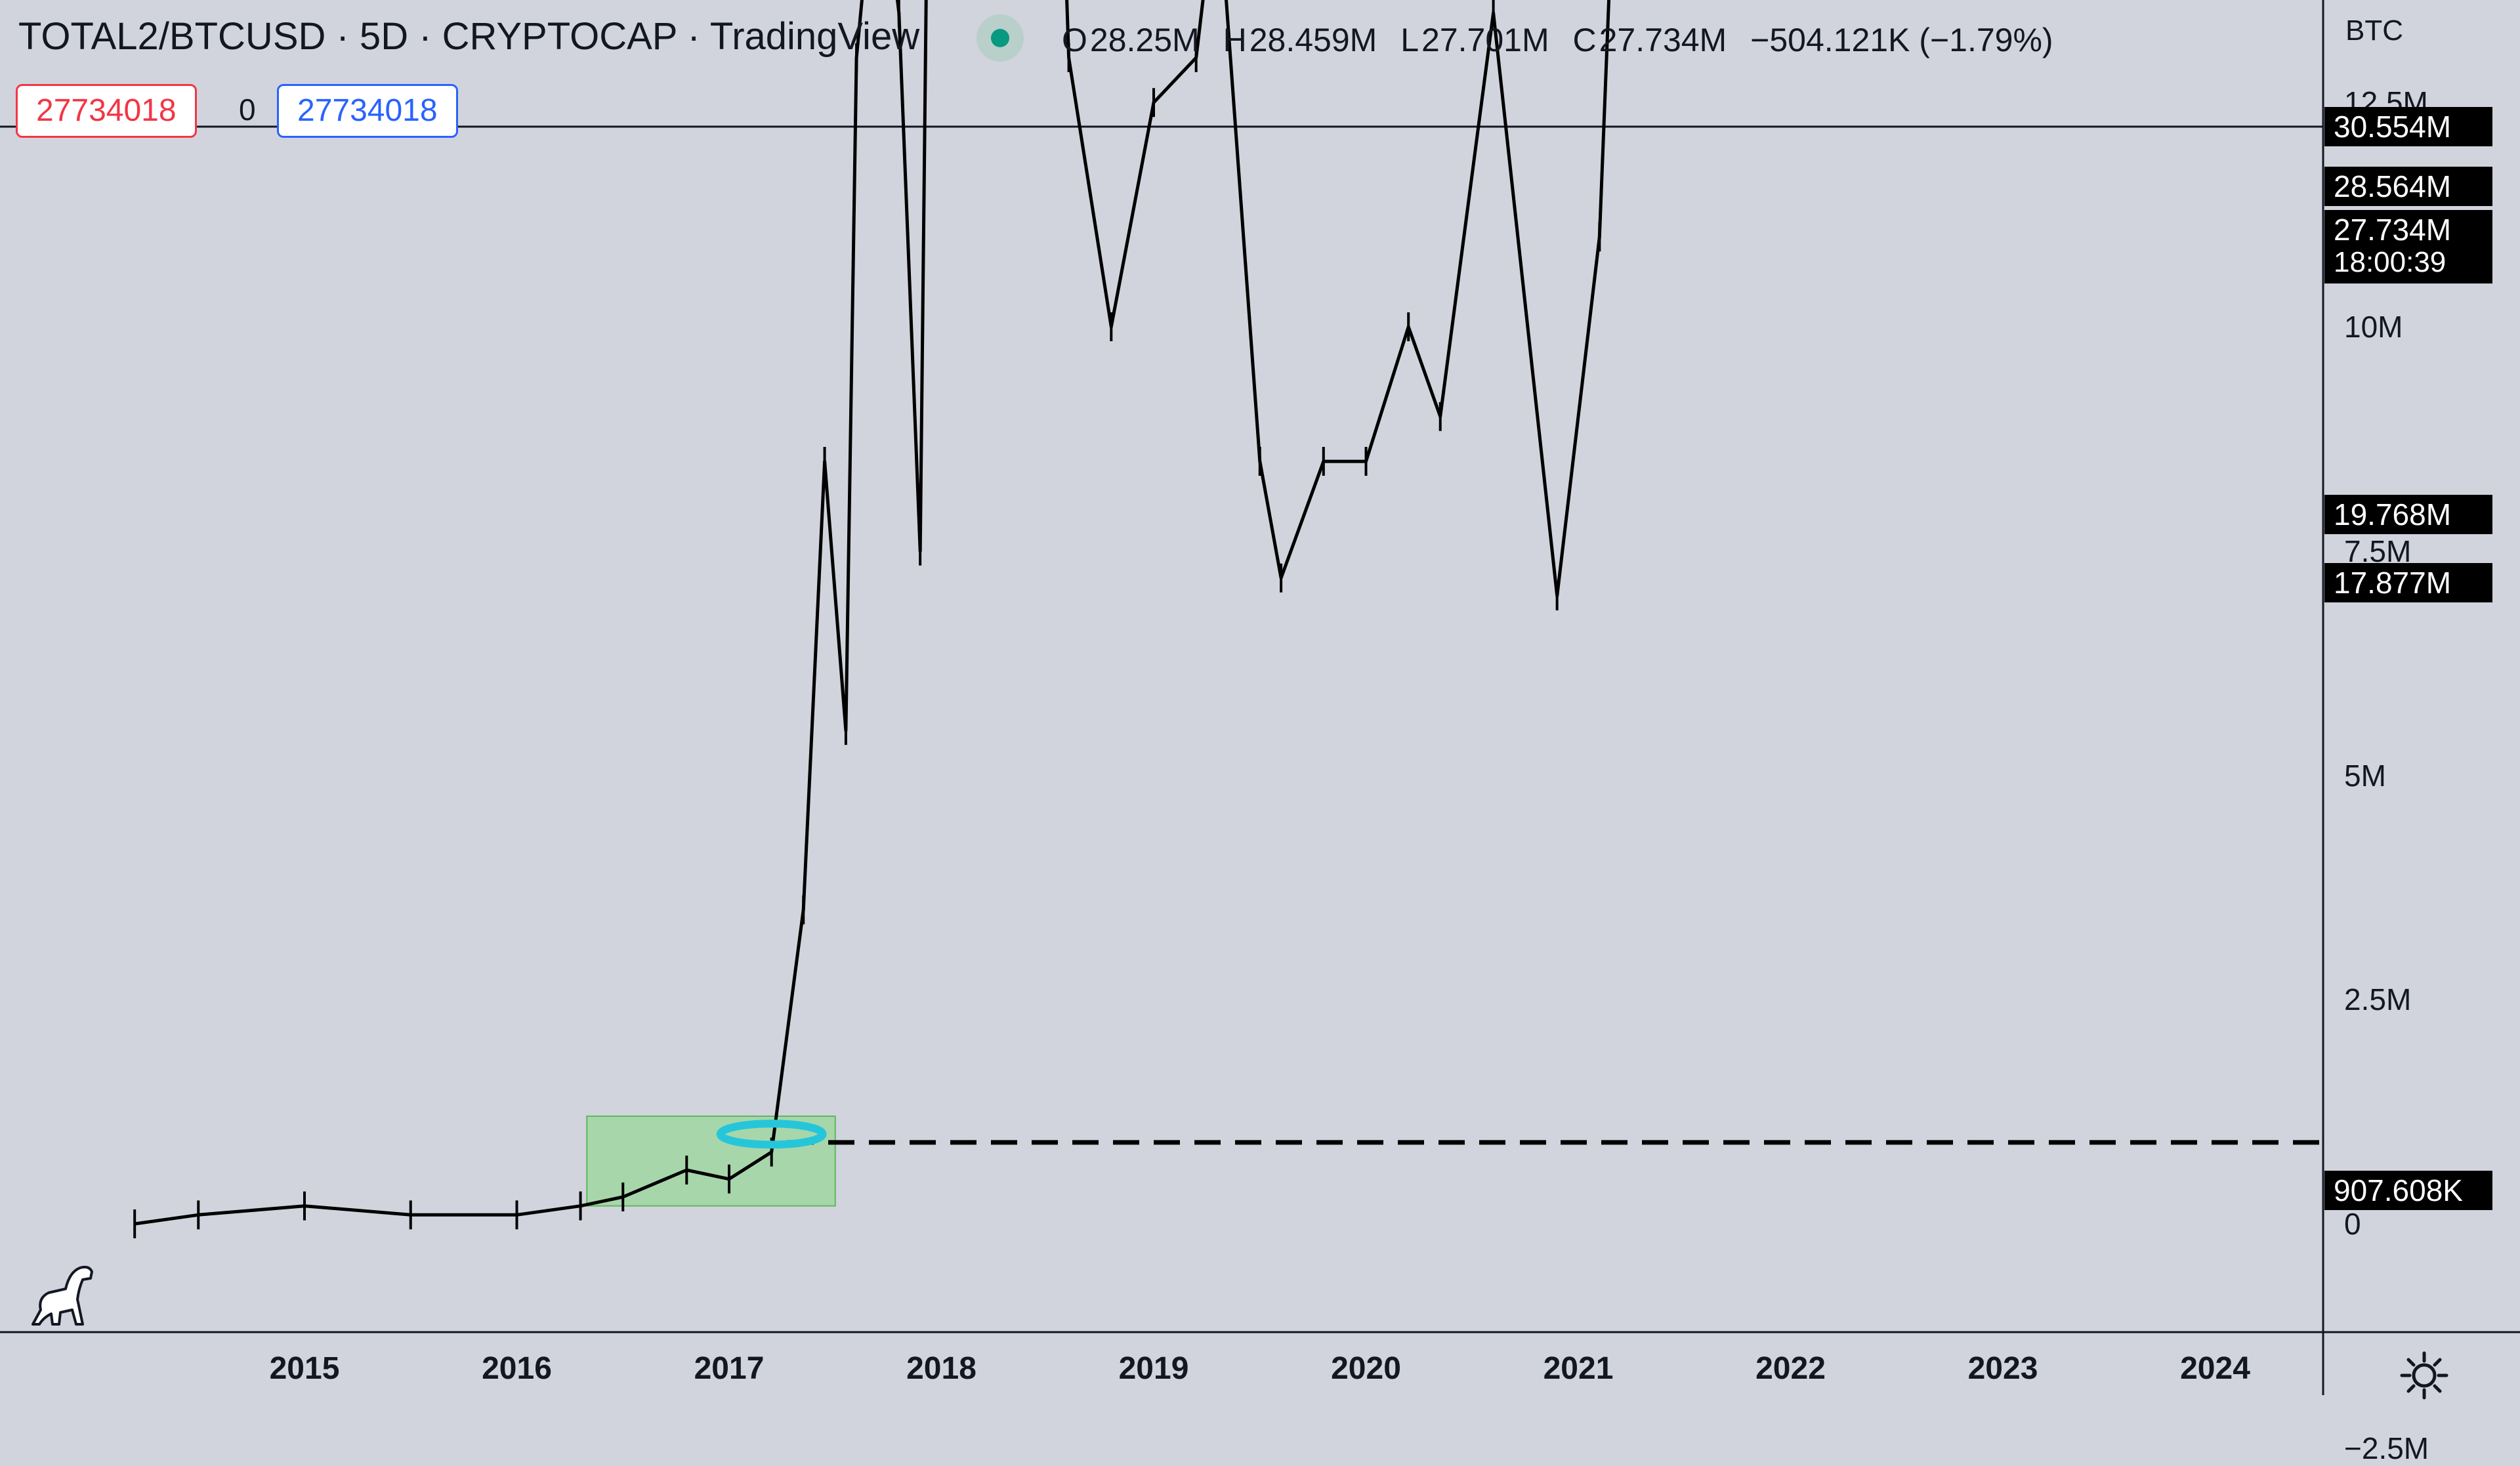  Describe the element at coordinates (1584, 40) in the screenshot. I see `close-label: C` at that location.